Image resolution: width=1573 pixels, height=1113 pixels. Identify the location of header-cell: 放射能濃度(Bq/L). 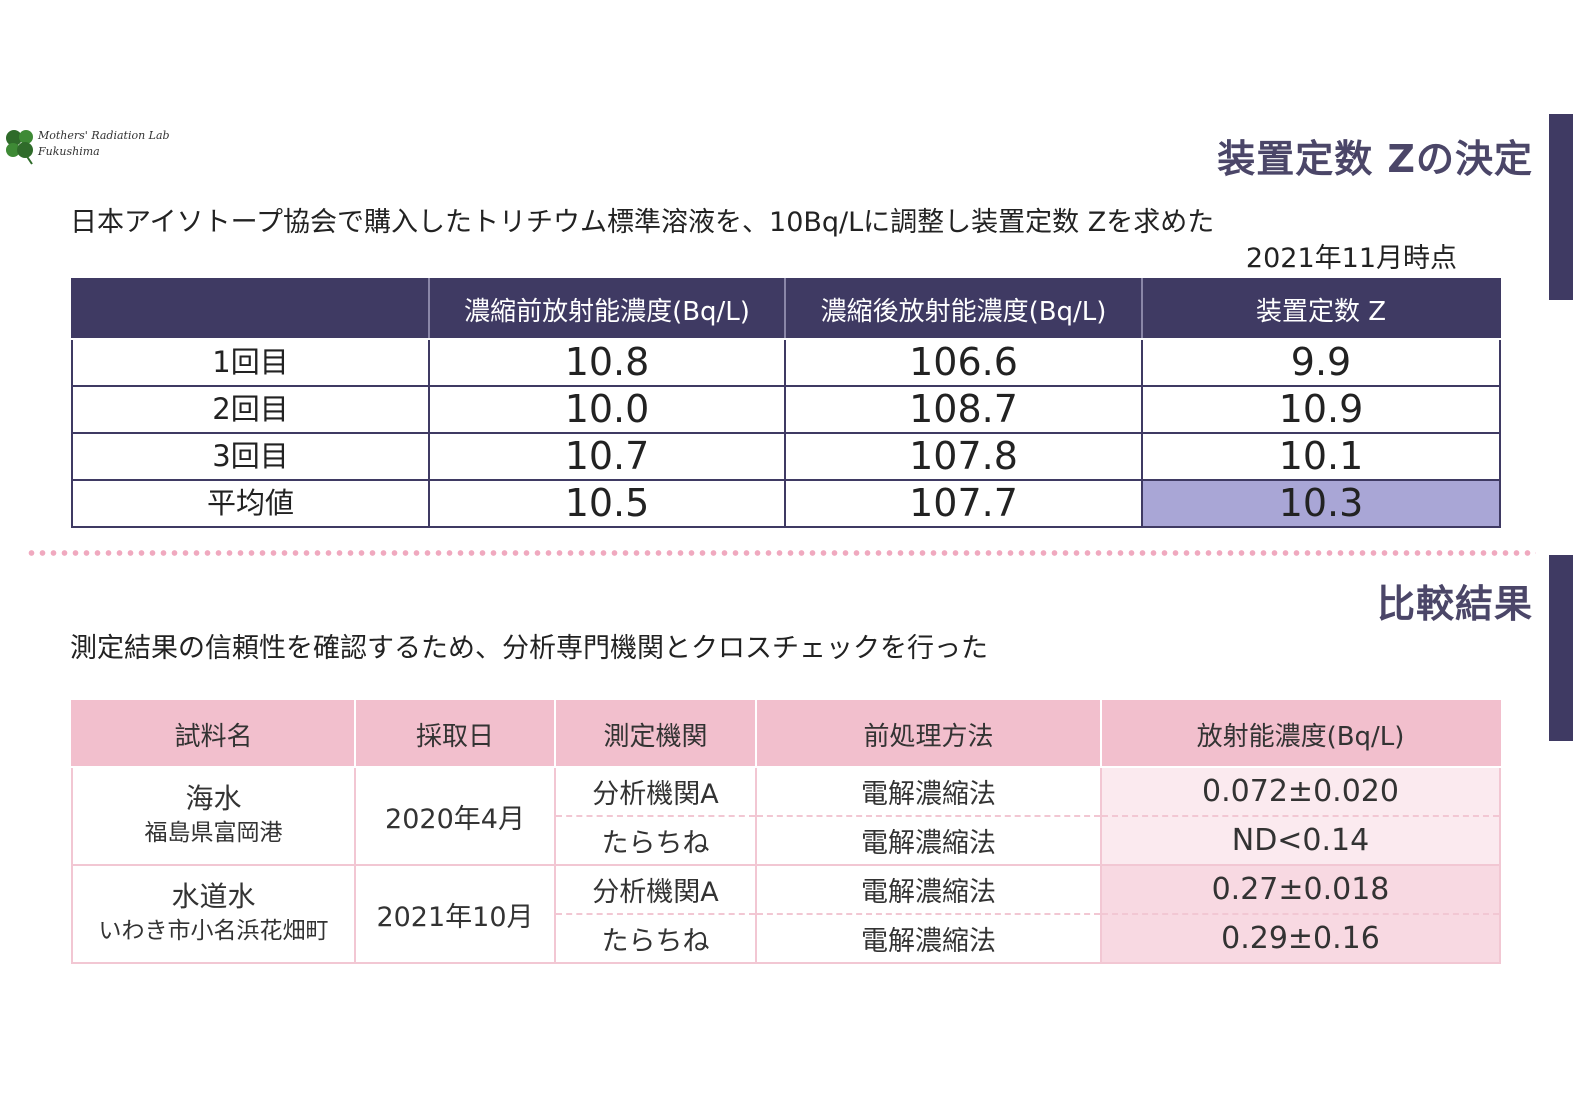
(1300, 734).